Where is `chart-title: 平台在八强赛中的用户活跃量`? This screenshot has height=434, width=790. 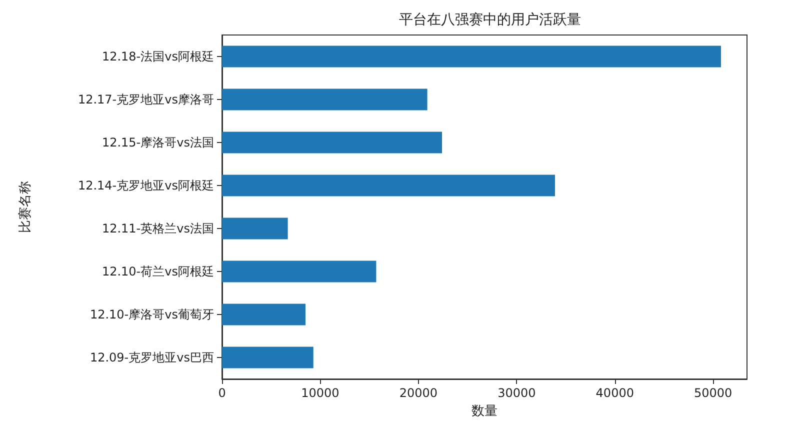
chart-title: 平台在八强赛中的用户活跃量 is located at coordinates (490, 20).